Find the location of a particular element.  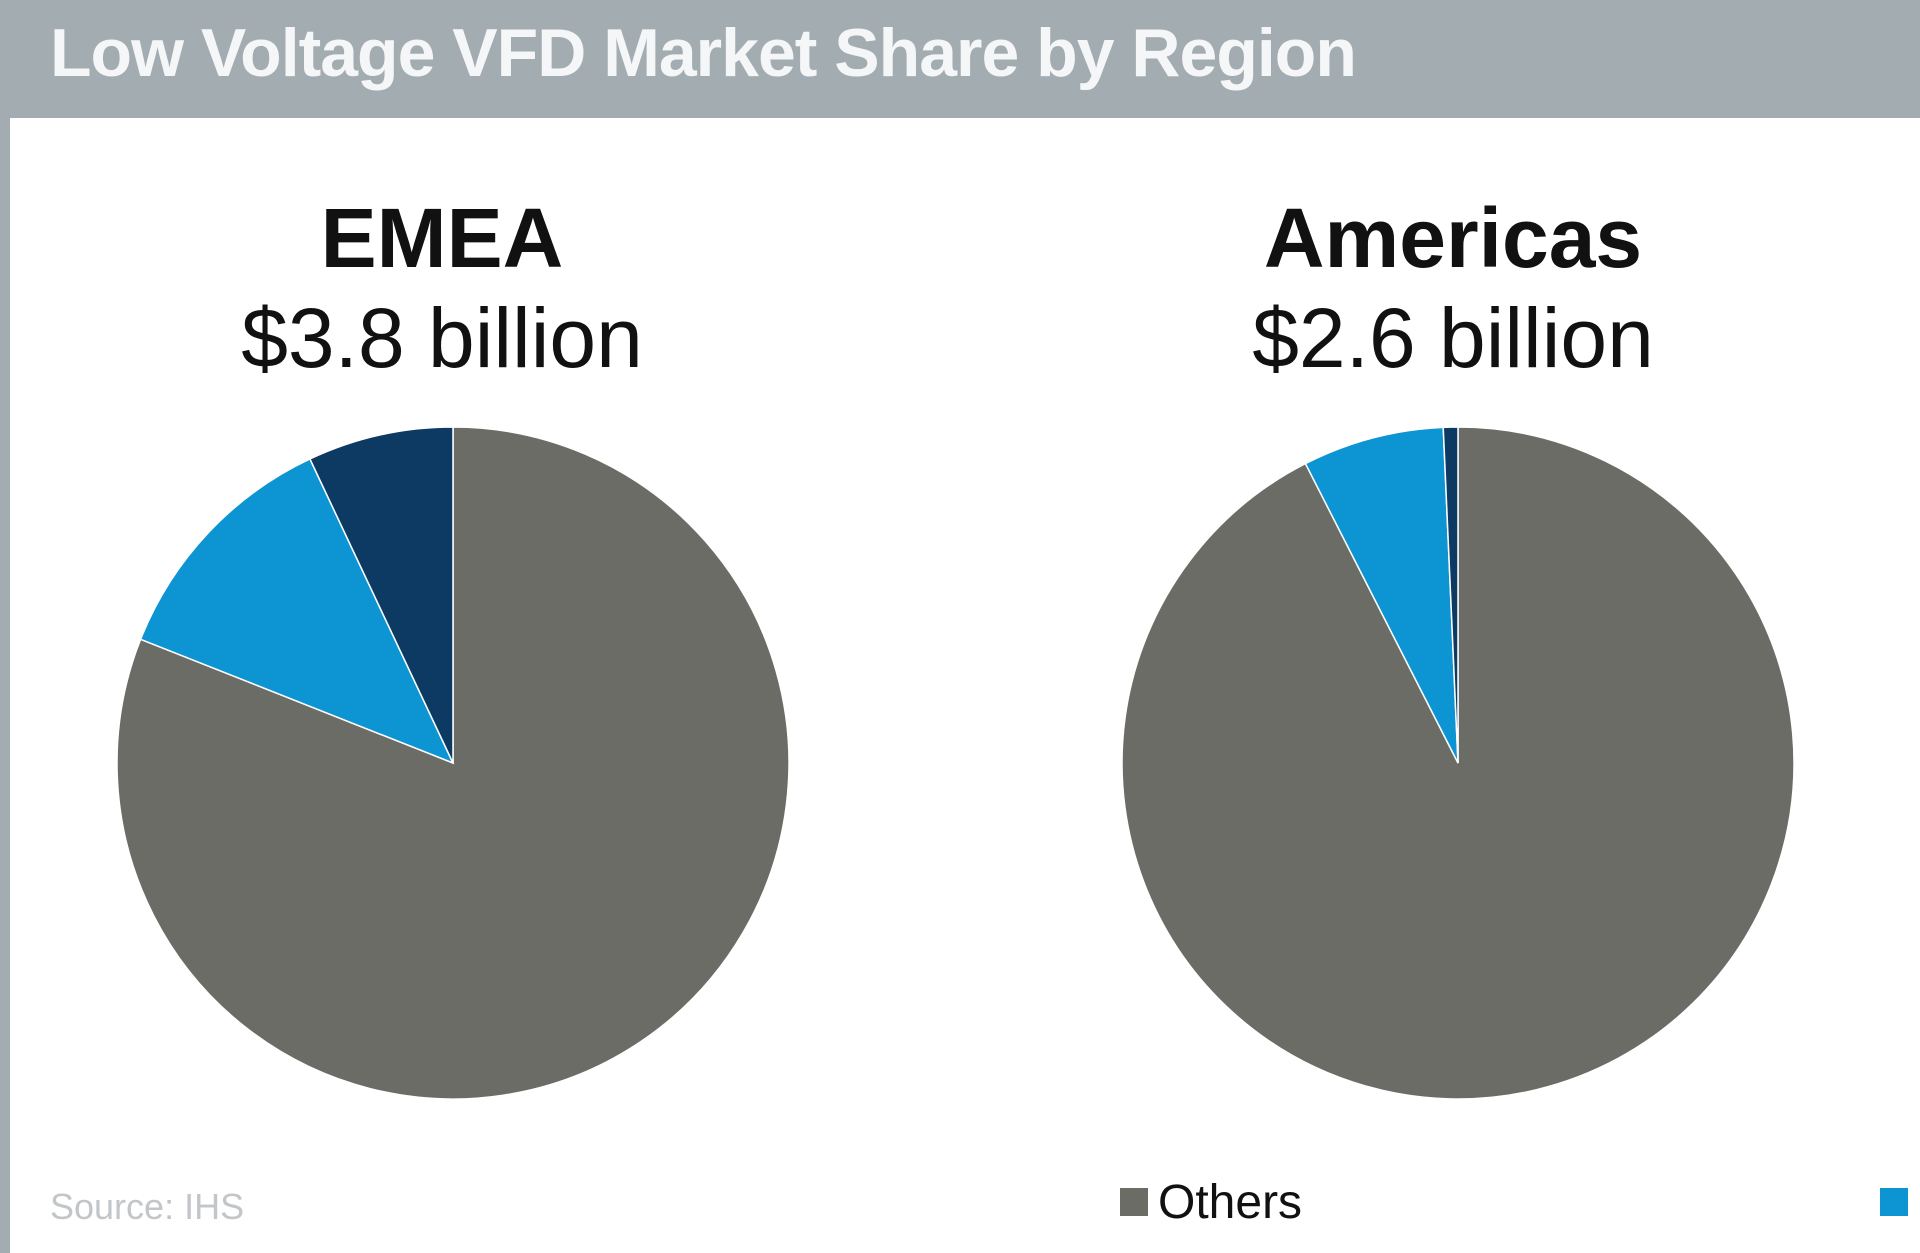

legend-swatch-second is located at coordinates (1894, 1202).